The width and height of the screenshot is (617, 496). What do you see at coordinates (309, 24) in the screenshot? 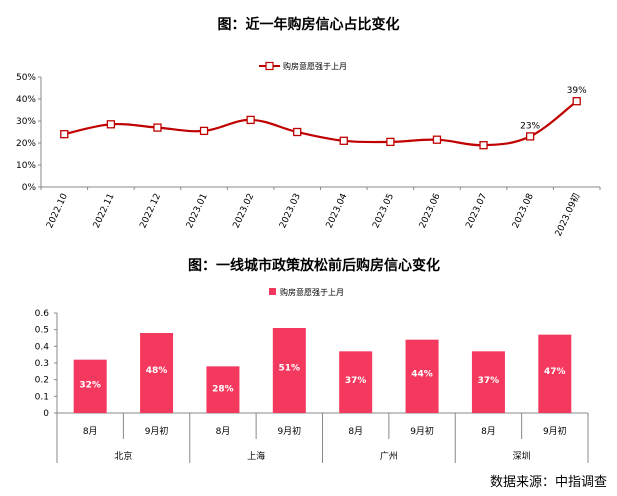
I see `line-chart-title: 图：近一年购房信心占比变化` at bounding box center [309, 24].